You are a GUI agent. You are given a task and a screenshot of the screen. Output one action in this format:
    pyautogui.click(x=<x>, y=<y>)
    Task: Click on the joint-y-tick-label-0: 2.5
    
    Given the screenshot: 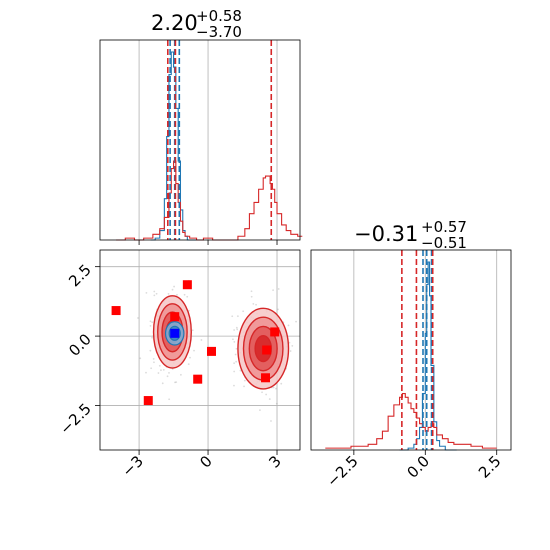 What is the action you would take?
    pyautogui.click(x=80, y=276)
    